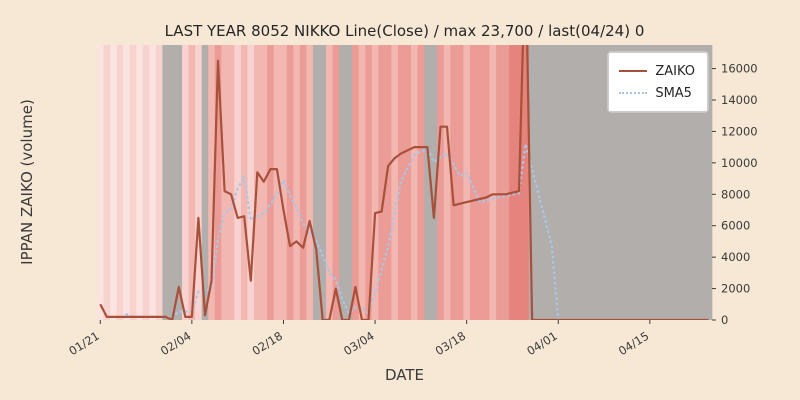 This screenshot has height=400, width=800. I want to click on x-tick-labels: 01/21 02/04 02/18 03/04 03/18 04/01 04/15, so click(358, 339).